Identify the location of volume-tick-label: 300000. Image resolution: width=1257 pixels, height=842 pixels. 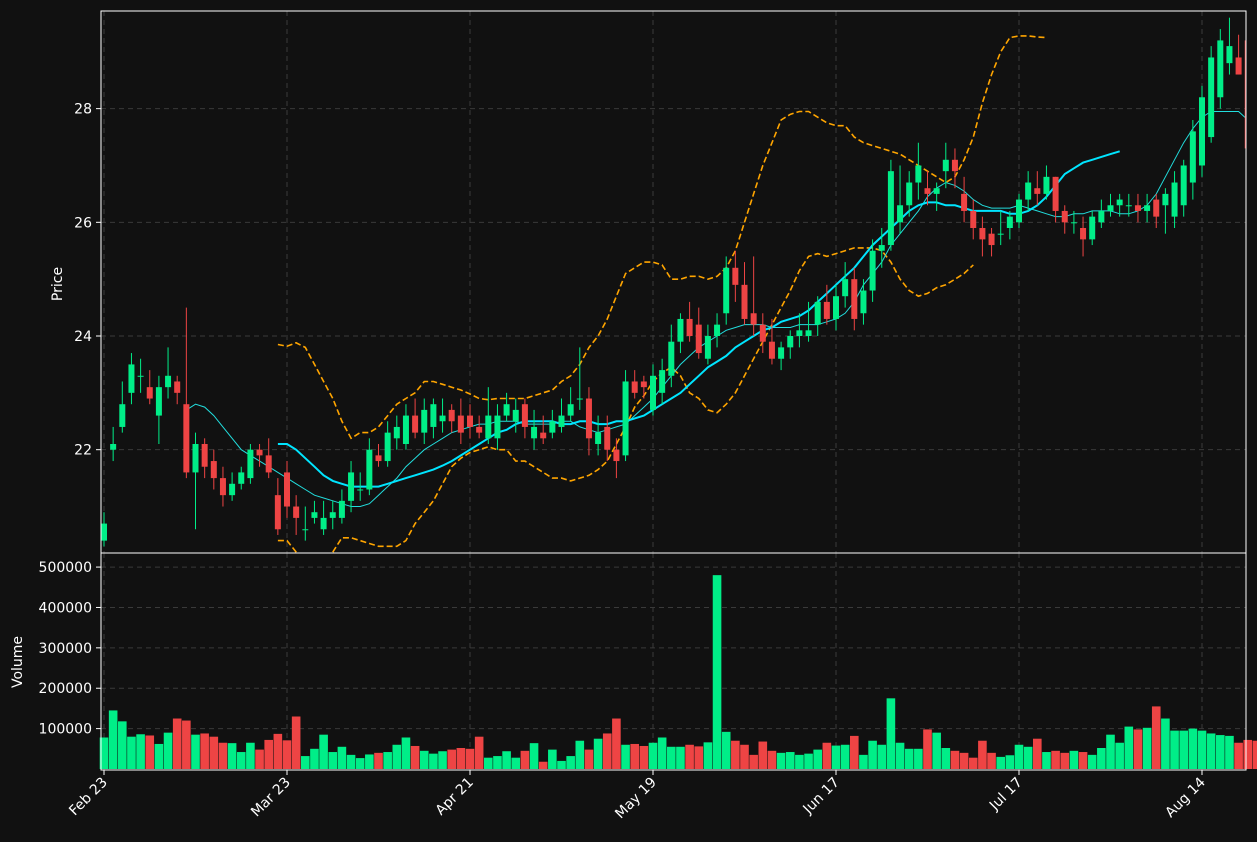
(65, 649).